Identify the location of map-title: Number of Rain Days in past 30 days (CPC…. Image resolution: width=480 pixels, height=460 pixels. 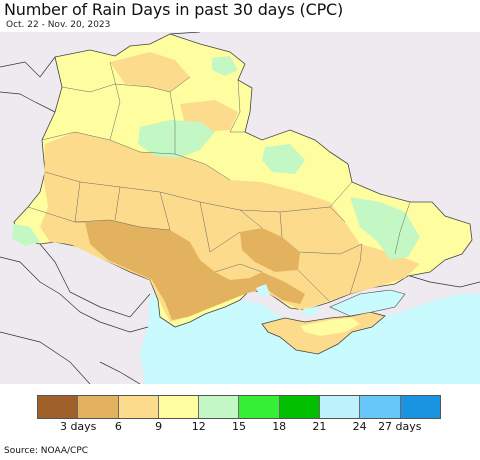
(174, 9).